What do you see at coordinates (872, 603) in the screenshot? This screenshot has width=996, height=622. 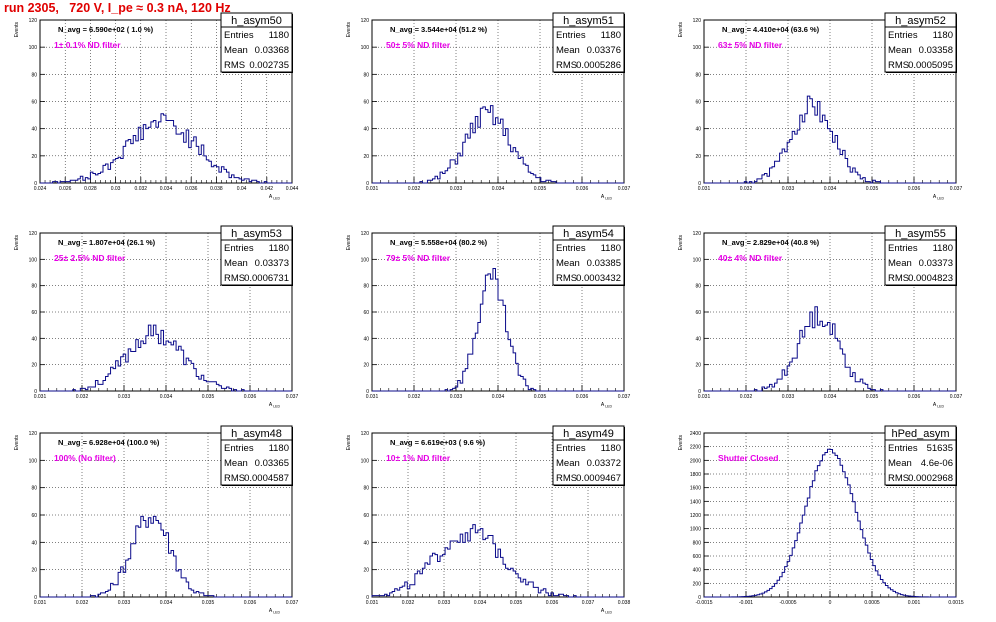 I see `x-tick-label: 0.0005` at bounding box center [872, 603].